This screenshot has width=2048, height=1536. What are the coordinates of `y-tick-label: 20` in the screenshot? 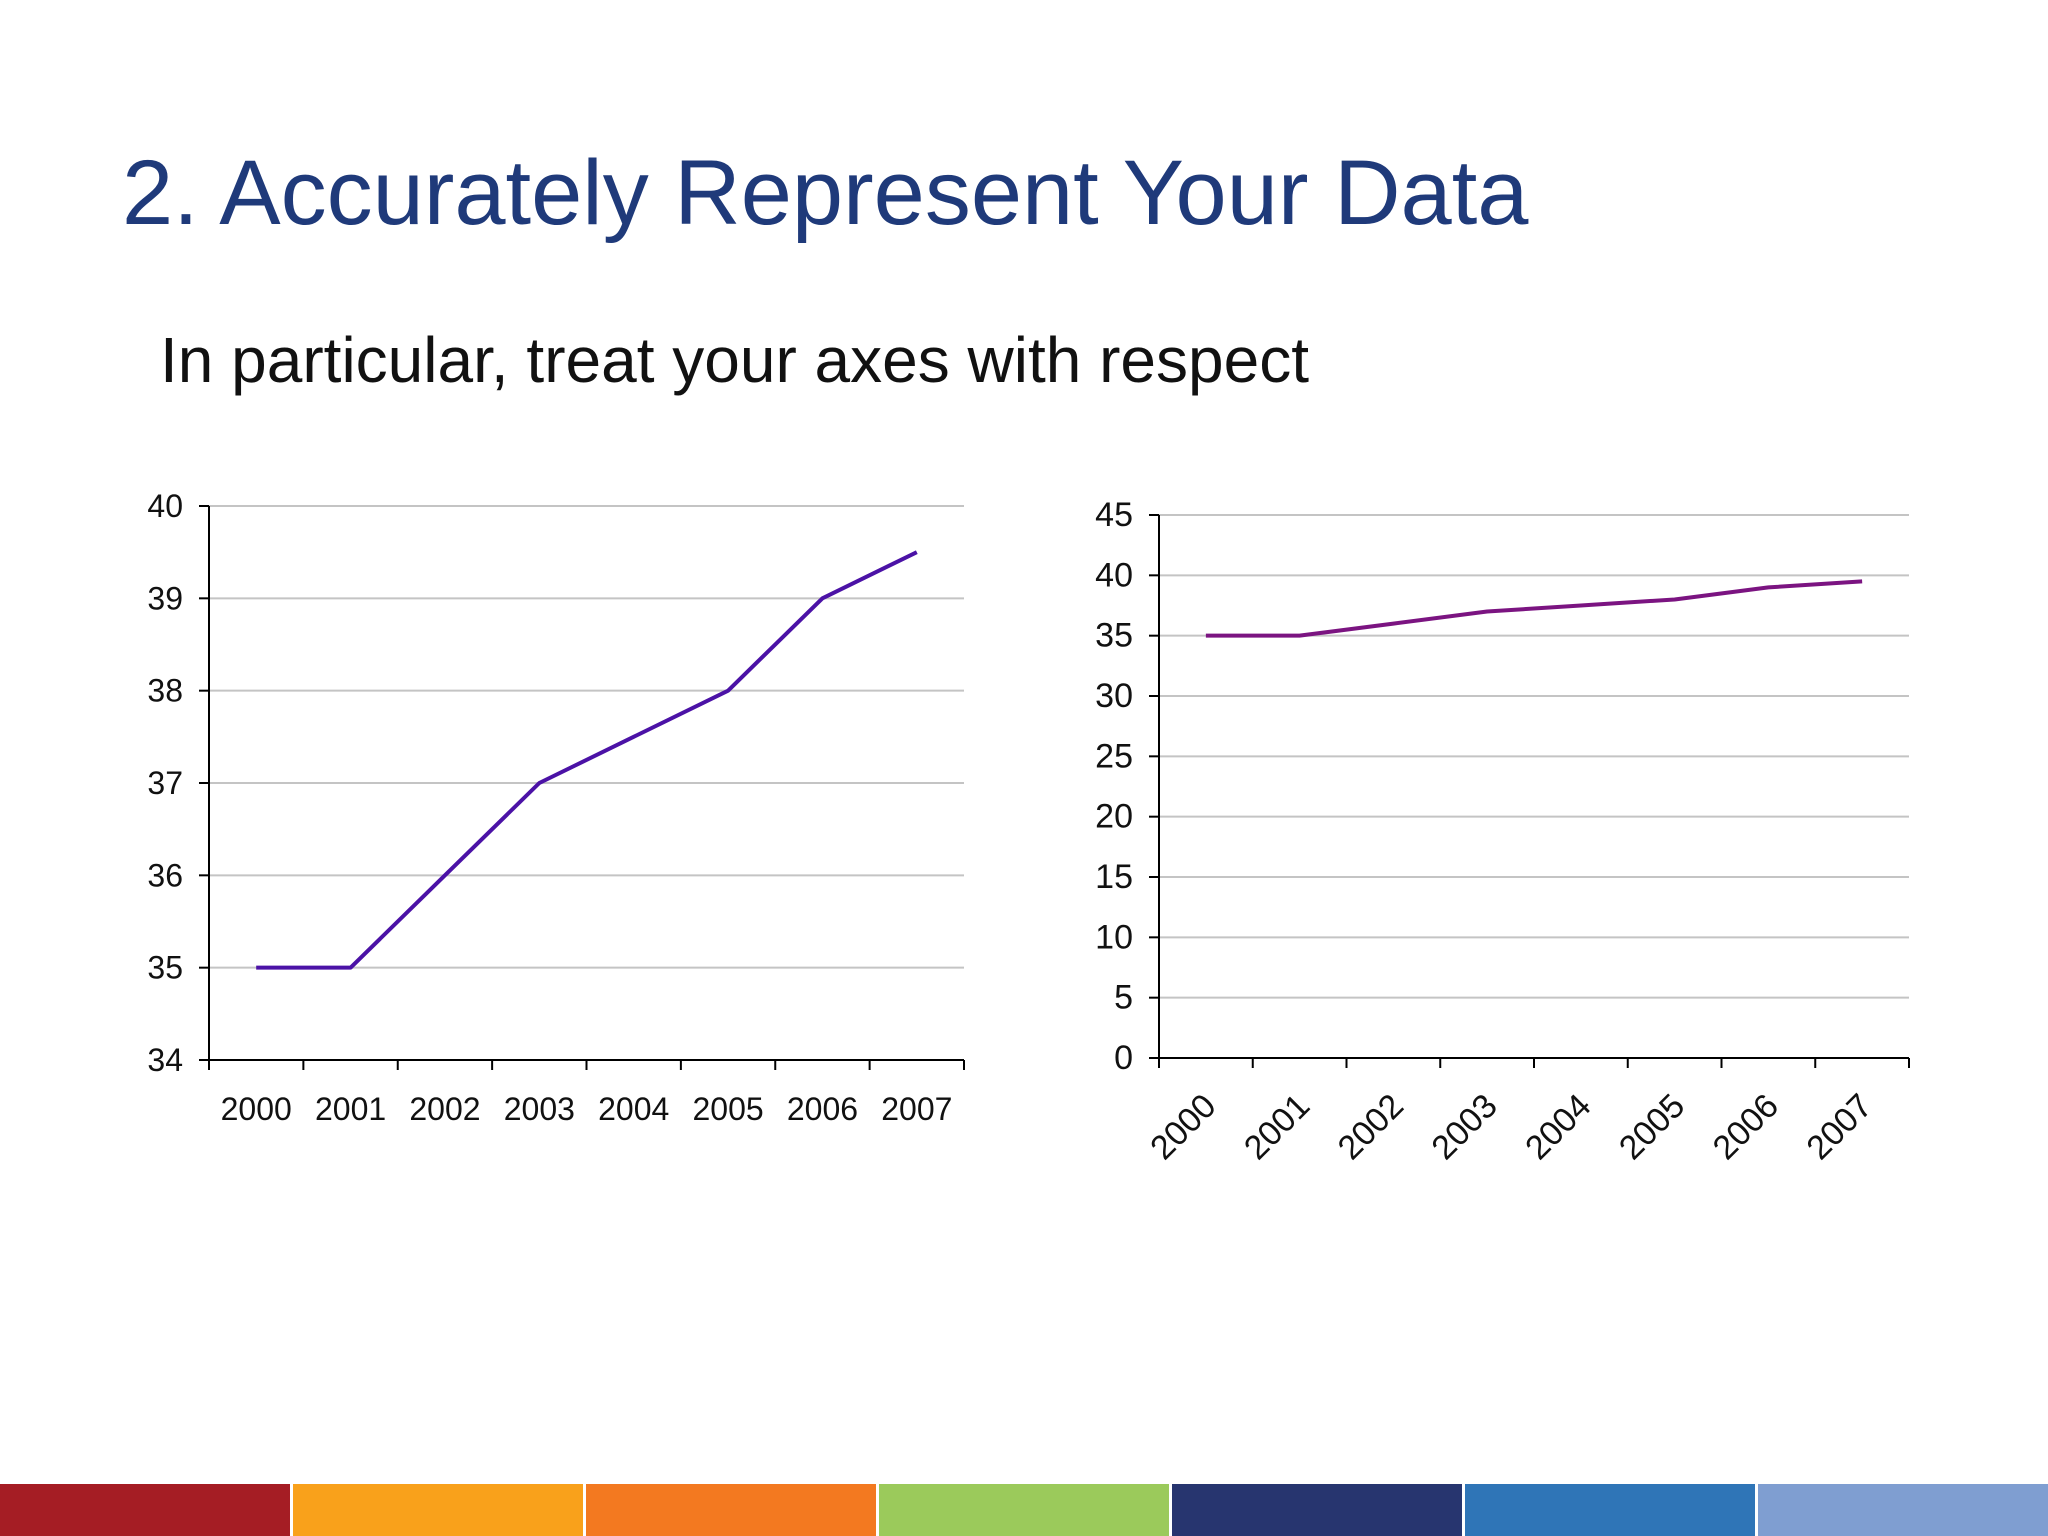 It's located at (1114, 817).